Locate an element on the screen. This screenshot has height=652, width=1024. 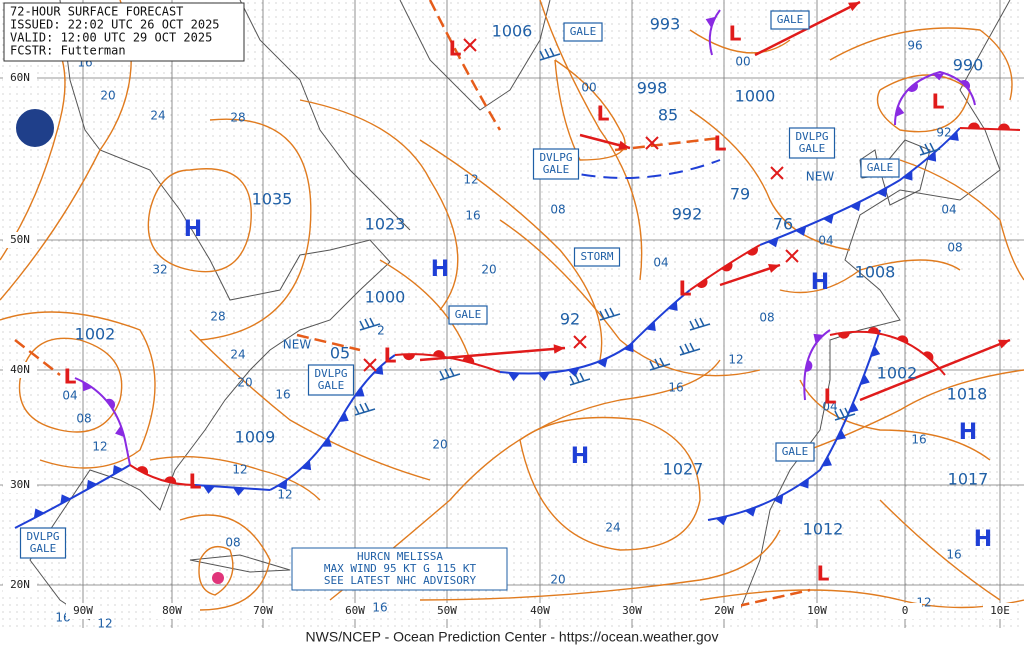
lon-label: 80W is located at coordinates (172, 610).